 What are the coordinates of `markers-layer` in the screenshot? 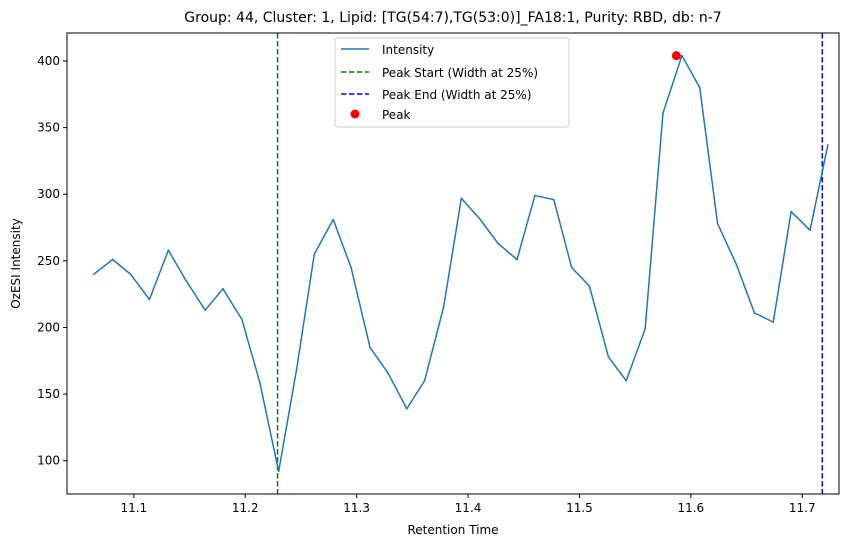 It's located at (676, 56).